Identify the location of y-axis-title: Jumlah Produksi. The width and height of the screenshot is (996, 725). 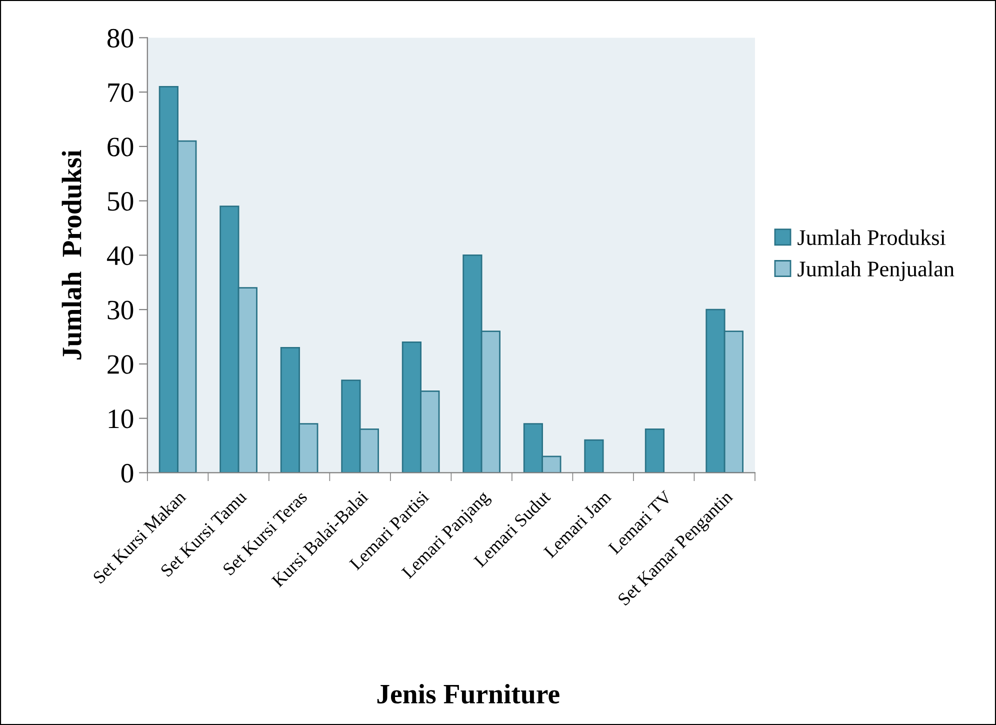
(72, 255).